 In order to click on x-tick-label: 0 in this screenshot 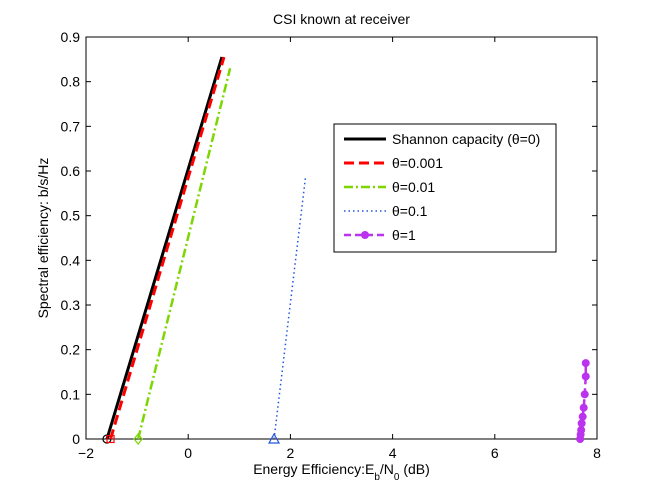, I will do `click(188, 453)`.